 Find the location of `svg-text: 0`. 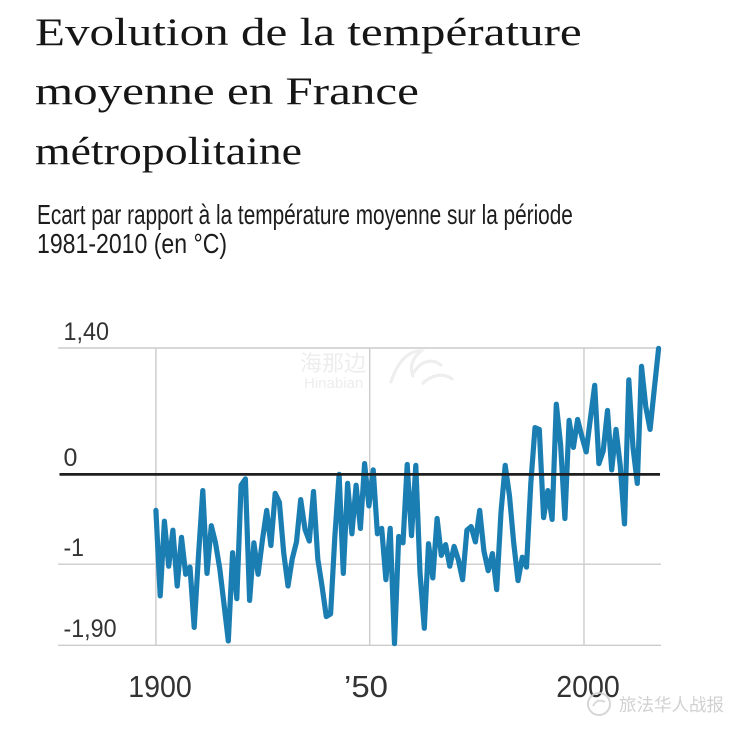

svg-text: 0 is located at coordinates (71, 458).